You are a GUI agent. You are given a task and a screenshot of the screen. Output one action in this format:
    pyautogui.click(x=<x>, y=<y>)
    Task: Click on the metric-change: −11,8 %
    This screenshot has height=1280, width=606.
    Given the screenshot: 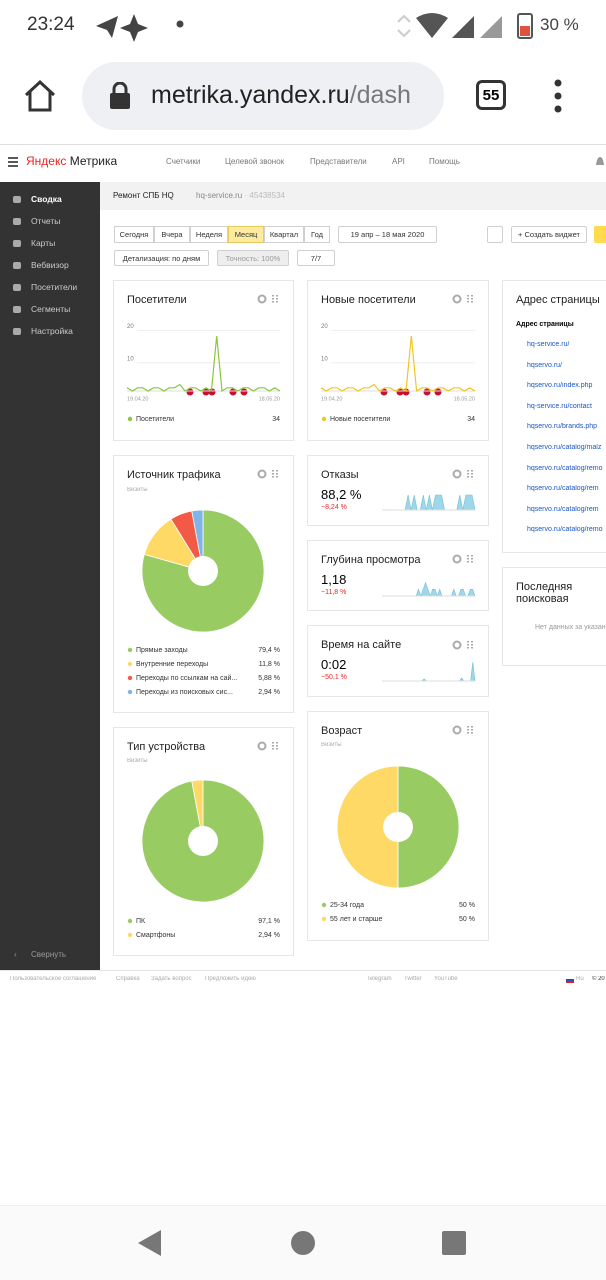 What is the action you would take?
    pyautogui.click(x=334, y=592)
    